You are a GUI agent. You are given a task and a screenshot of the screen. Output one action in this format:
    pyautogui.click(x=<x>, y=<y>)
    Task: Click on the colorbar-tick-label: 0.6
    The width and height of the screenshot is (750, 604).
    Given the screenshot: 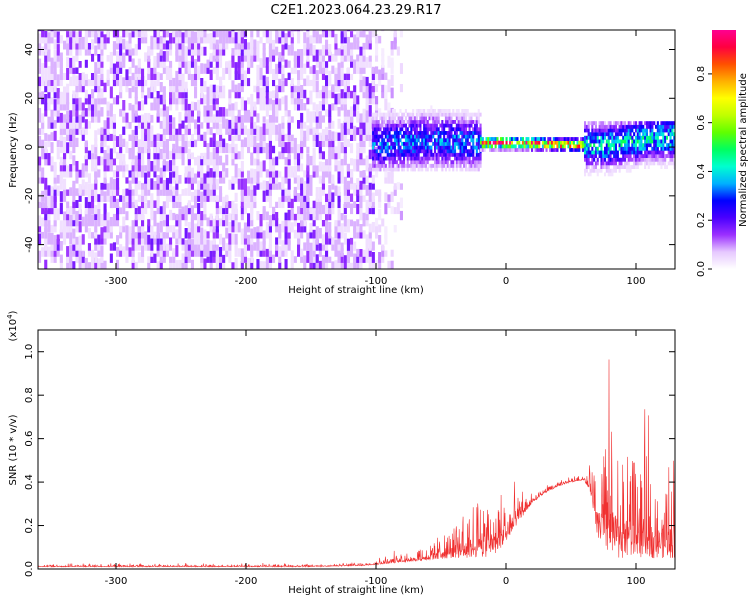 What is the action you would take?
    pyautogui.click(x=701, y=123)
    